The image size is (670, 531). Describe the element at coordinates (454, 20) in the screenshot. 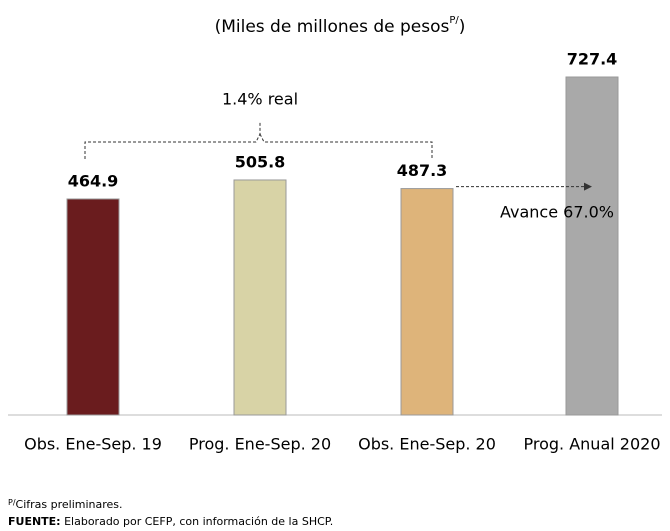

I see `title-superscript: P/` at that location.